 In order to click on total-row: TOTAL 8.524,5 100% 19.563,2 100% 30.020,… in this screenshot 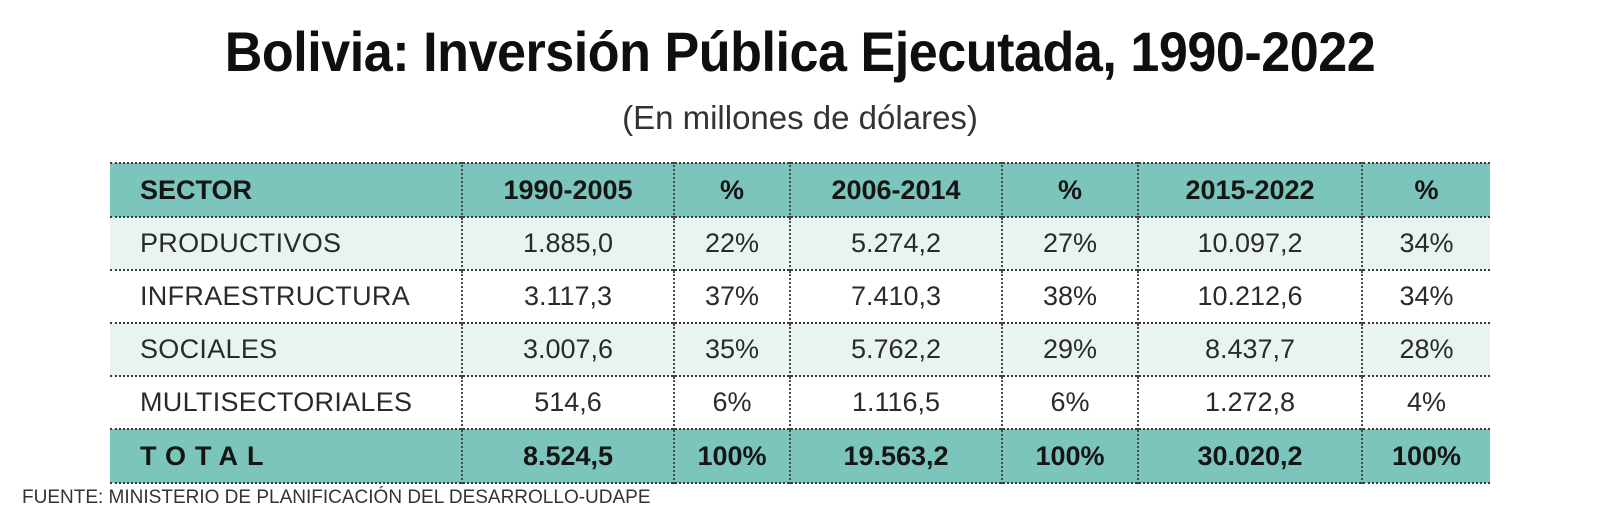, I will do `click(800, 456)`.